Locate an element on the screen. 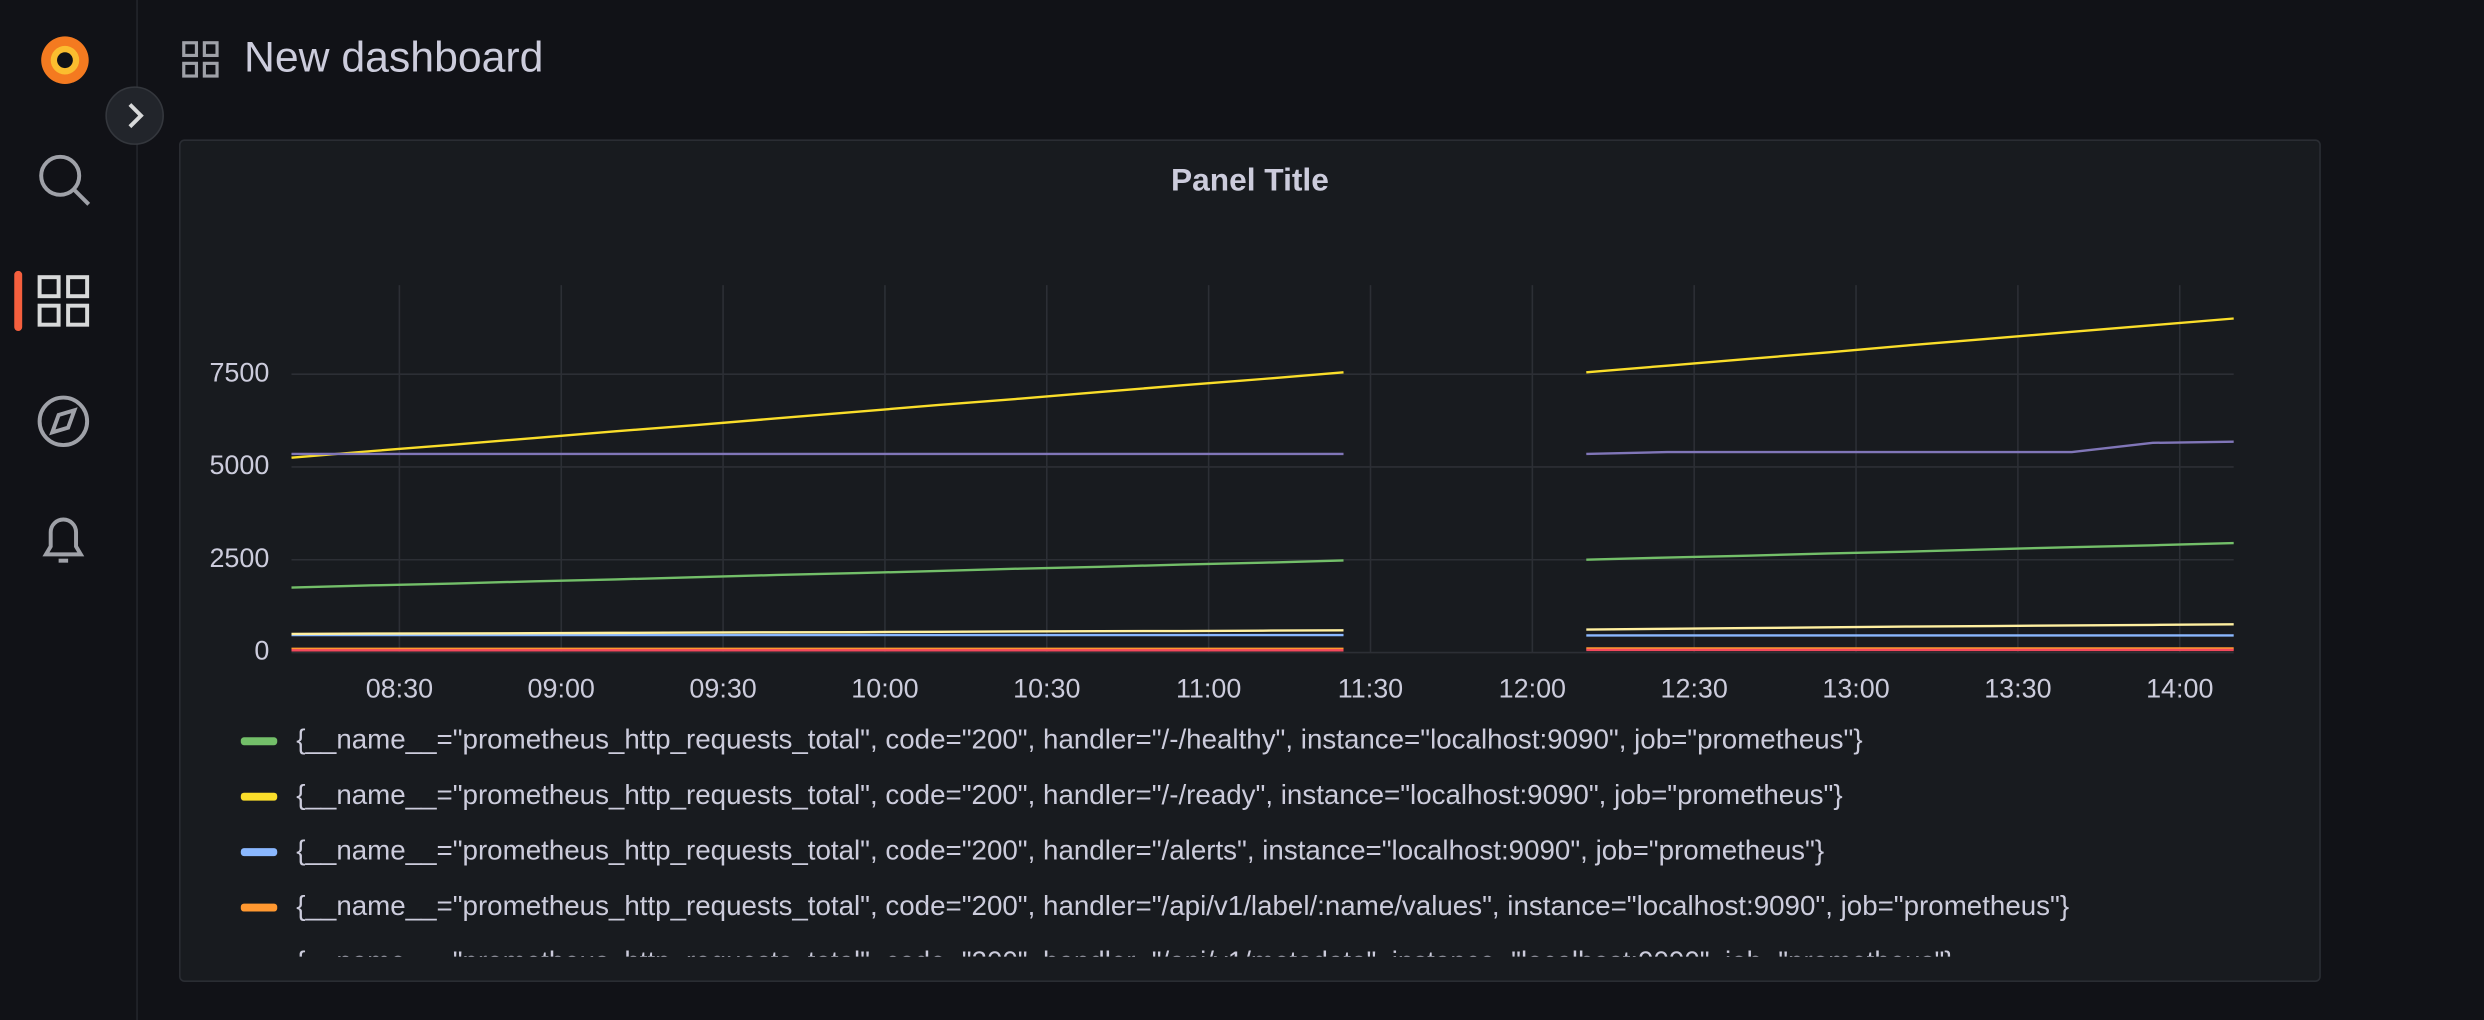 This screenshot has height=1020, width=2484. explore-icon is located at coordinates (63, 421).